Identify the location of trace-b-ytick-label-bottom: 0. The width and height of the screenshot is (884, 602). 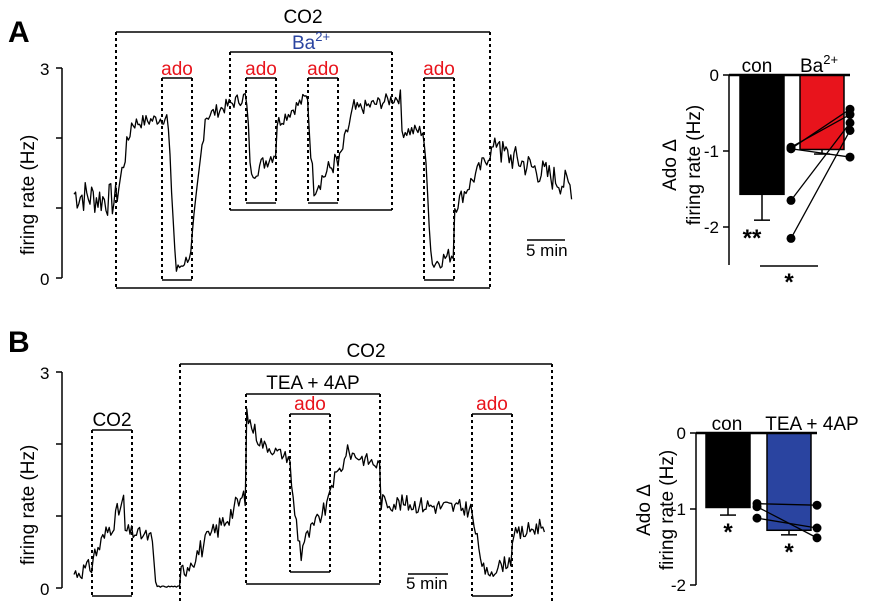
(44, 589).